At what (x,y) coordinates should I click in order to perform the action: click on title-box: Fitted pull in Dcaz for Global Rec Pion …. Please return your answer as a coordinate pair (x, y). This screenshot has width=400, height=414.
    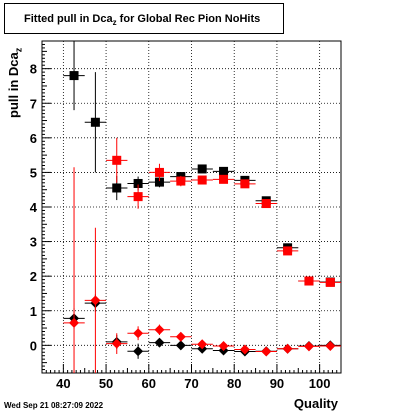
    Looking at the image, I should click on (144, 18).